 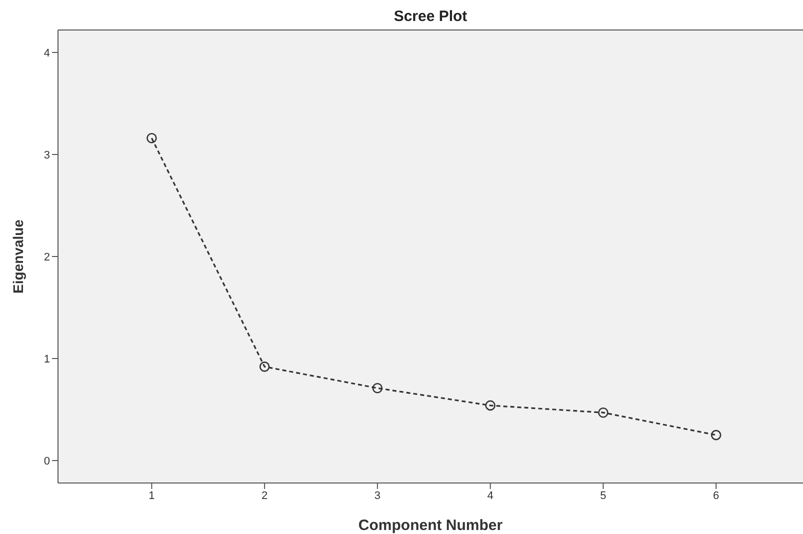 What do you see at coordinates (47, 359) in the screenshot?
I see `y-tick-label: 1` at bounding box center [47, 359].